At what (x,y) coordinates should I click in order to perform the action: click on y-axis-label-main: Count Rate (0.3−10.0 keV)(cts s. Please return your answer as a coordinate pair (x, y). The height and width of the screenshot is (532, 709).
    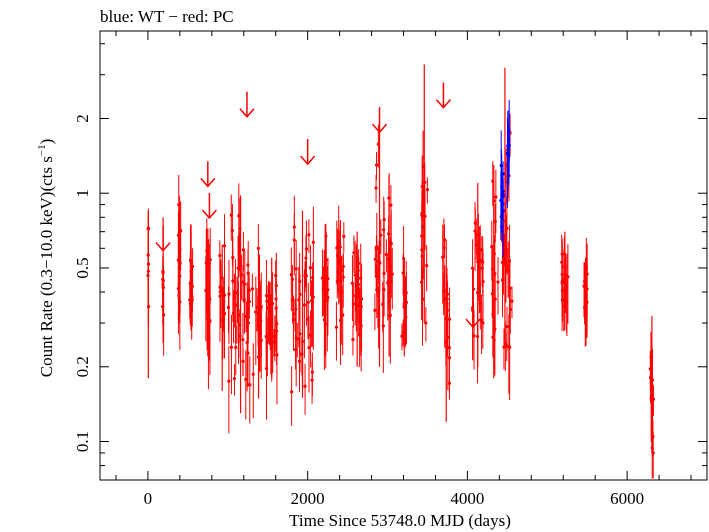
    Looking at the image, I should click on (46, 266).